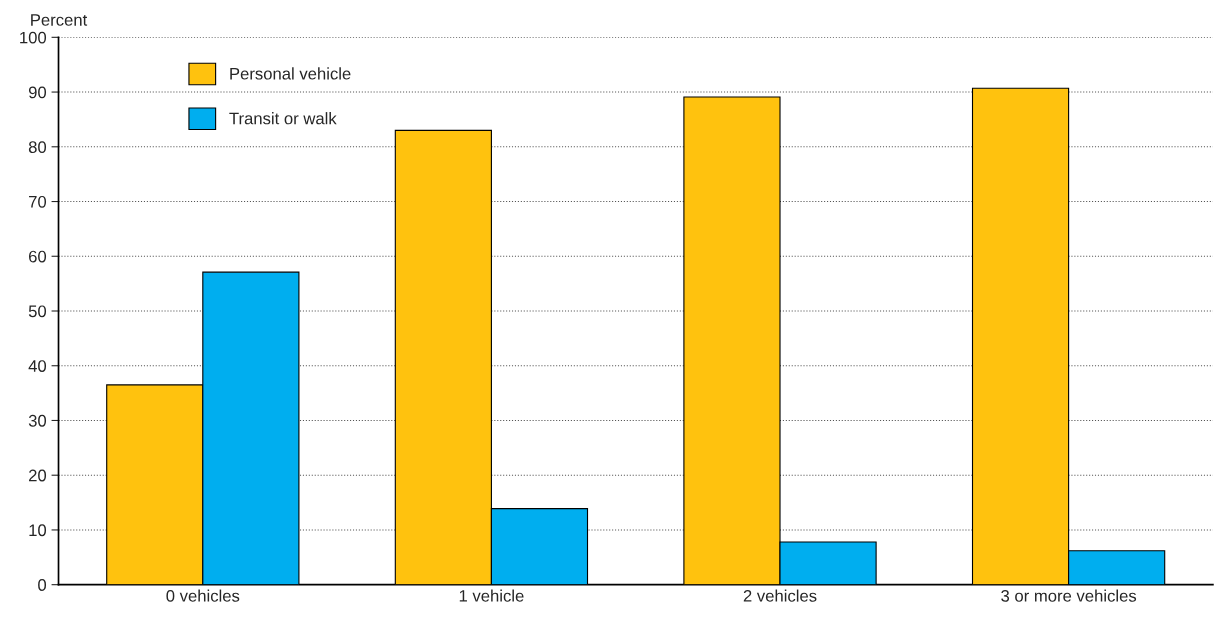 This screenshot has width=1219, height=622. Describe the element at coordinates (38, 530) in the screenshot. I see `y-tick-label: 10` at that location.